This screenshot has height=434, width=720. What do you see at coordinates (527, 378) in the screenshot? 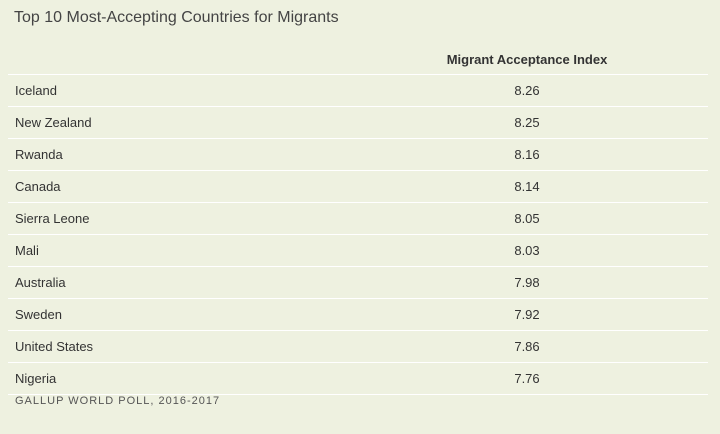
I see `index-cell: 7.76` at bounding box center [527, 378].